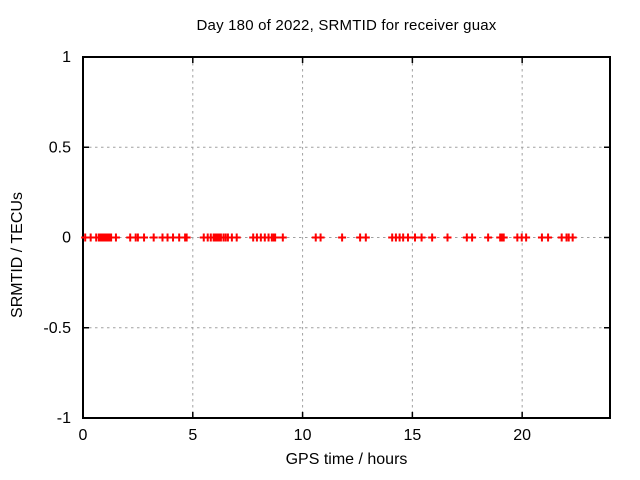 The height and width of the screenshot is (480, 640). What do you see at coordinates (83, 435) in the screenshot?
I see `x-tick-label: 0` at bounding box center [83, 435].